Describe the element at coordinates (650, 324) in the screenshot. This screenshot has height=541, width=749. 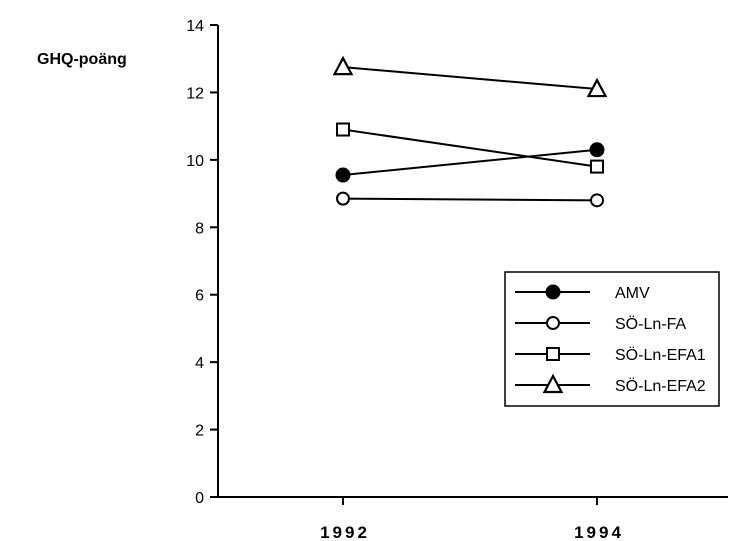
I see `legend-label: SÖ-Ln-FA` at that location.